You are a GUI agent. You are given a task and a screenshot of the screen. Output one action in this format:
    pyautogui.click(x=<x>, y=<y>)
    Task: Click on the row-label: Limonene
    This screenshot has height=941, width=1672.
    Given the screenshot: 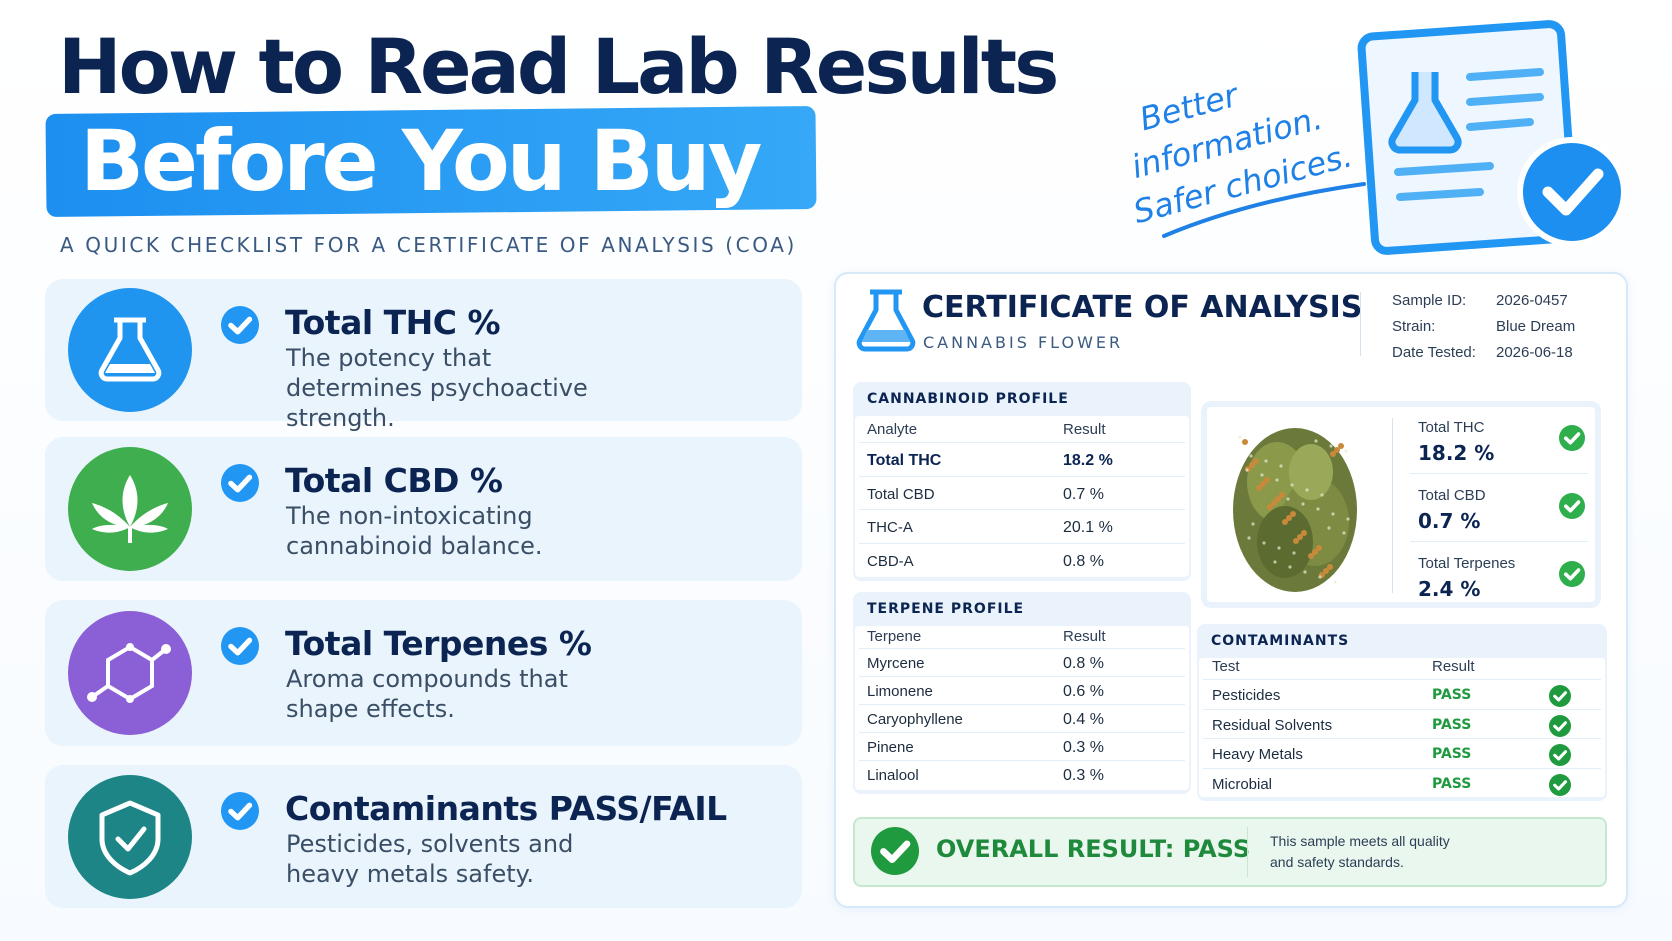 What is the action you would take?
    pyautogui.click(x=900, y=691)
    